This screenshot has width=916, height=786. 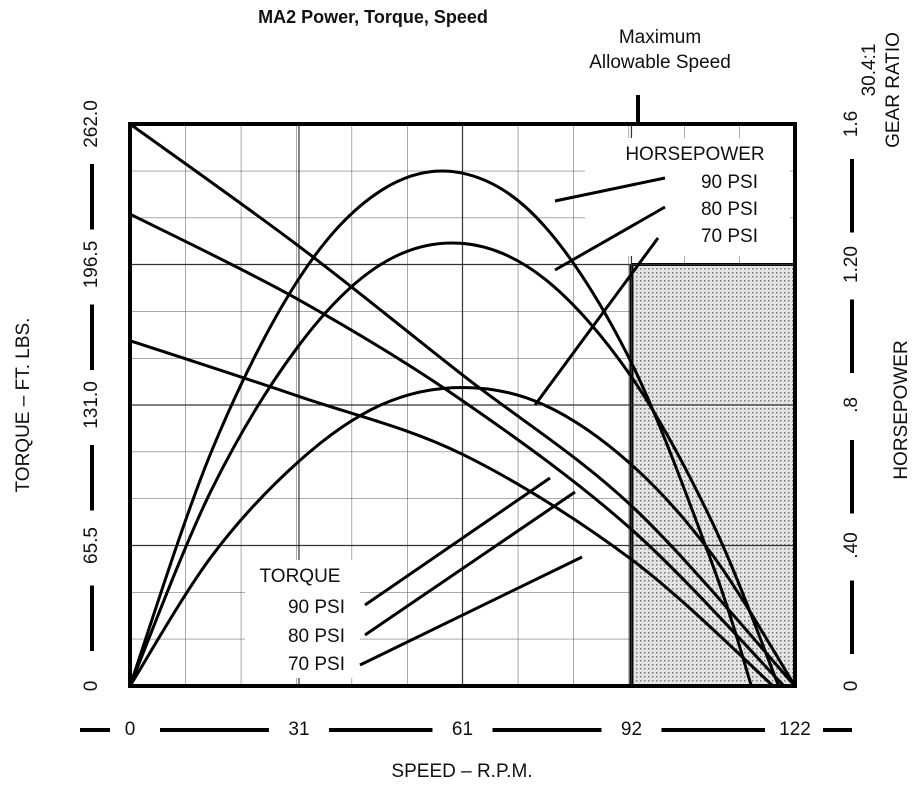 What do you see at coordinates (851, 545) in the screenshot?
I see `y2-tick-label: .40` at bounding box center [851, 545].